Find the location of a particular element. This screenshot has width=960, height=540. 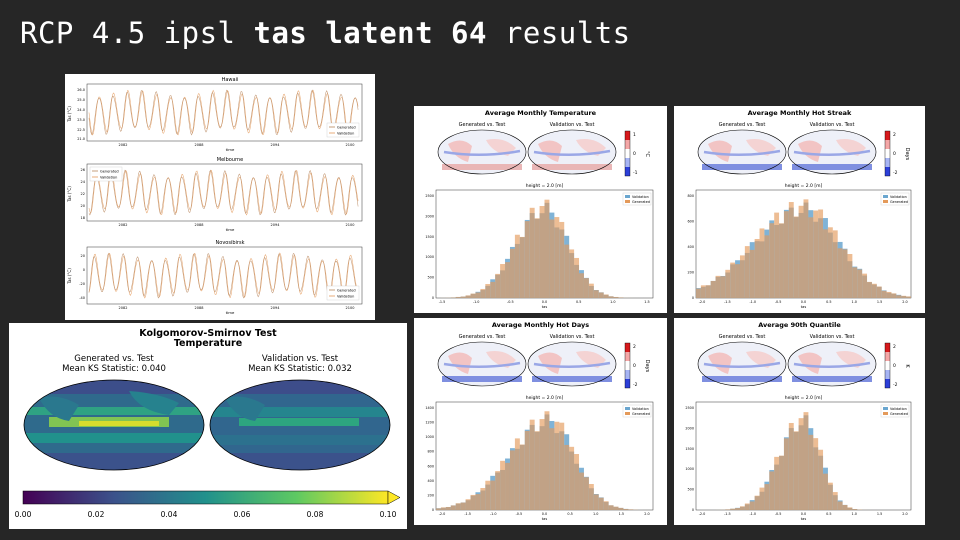

ts-title-novosibirsk: Novosibirsk is located at coordinates (230, 243).